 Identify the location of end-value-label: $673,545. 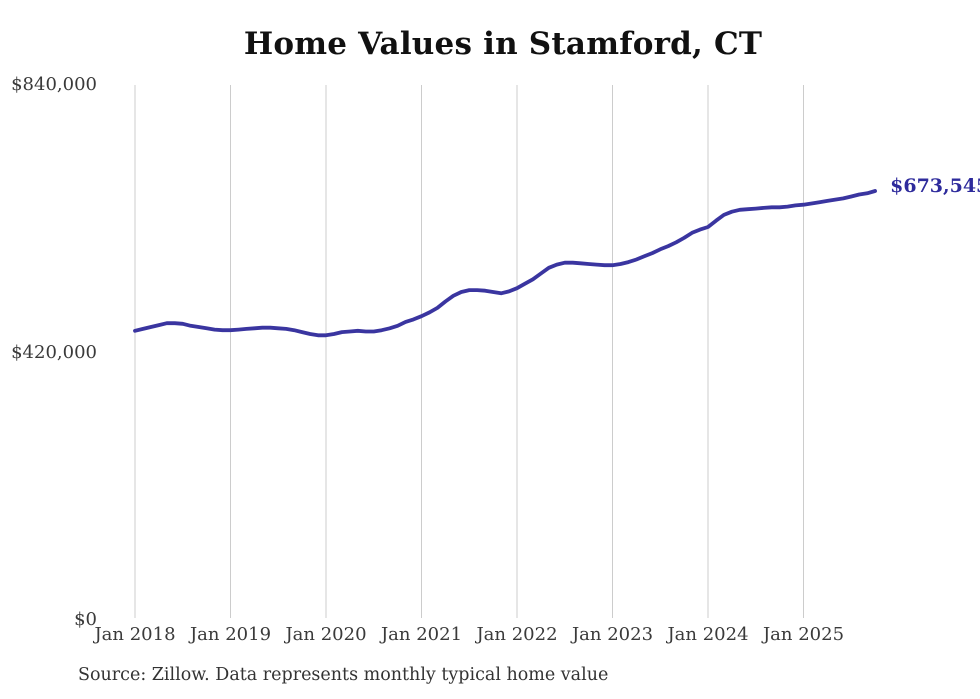
(935, 186).